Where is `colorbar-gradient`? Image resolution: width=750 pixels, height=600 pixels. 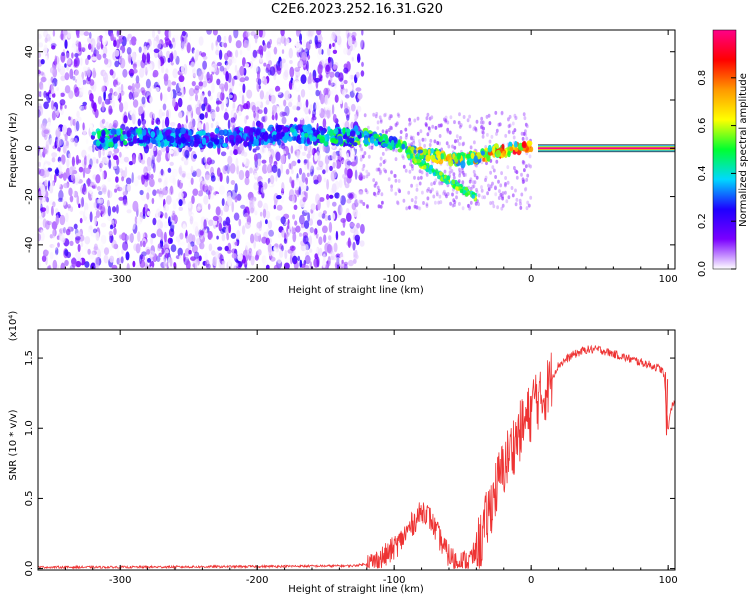 colorbar-gradient is located at coordinates (724, 149).